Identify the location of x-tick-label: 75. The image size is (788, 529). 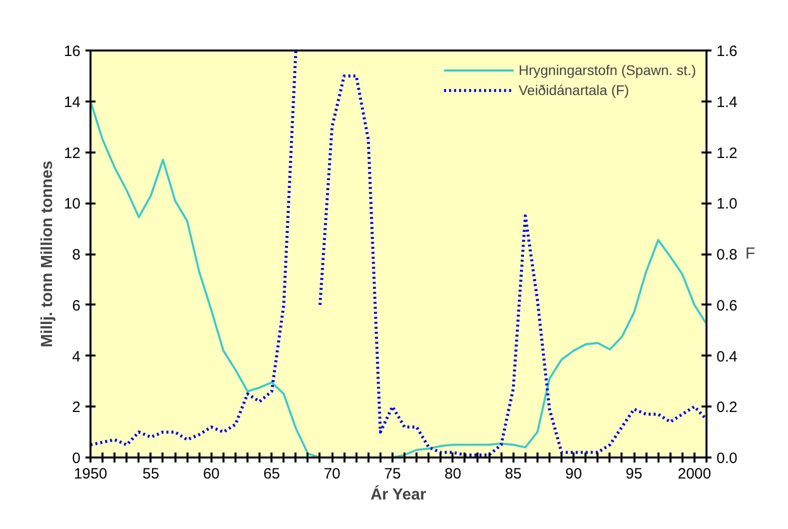
(392, 474).